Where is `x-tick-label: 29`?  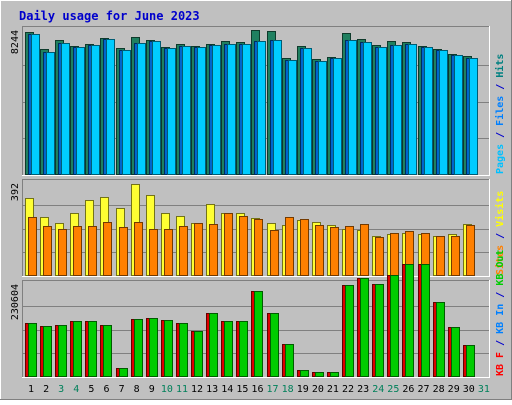 x-tick-label: 29 is located at coordinates (454, 389).